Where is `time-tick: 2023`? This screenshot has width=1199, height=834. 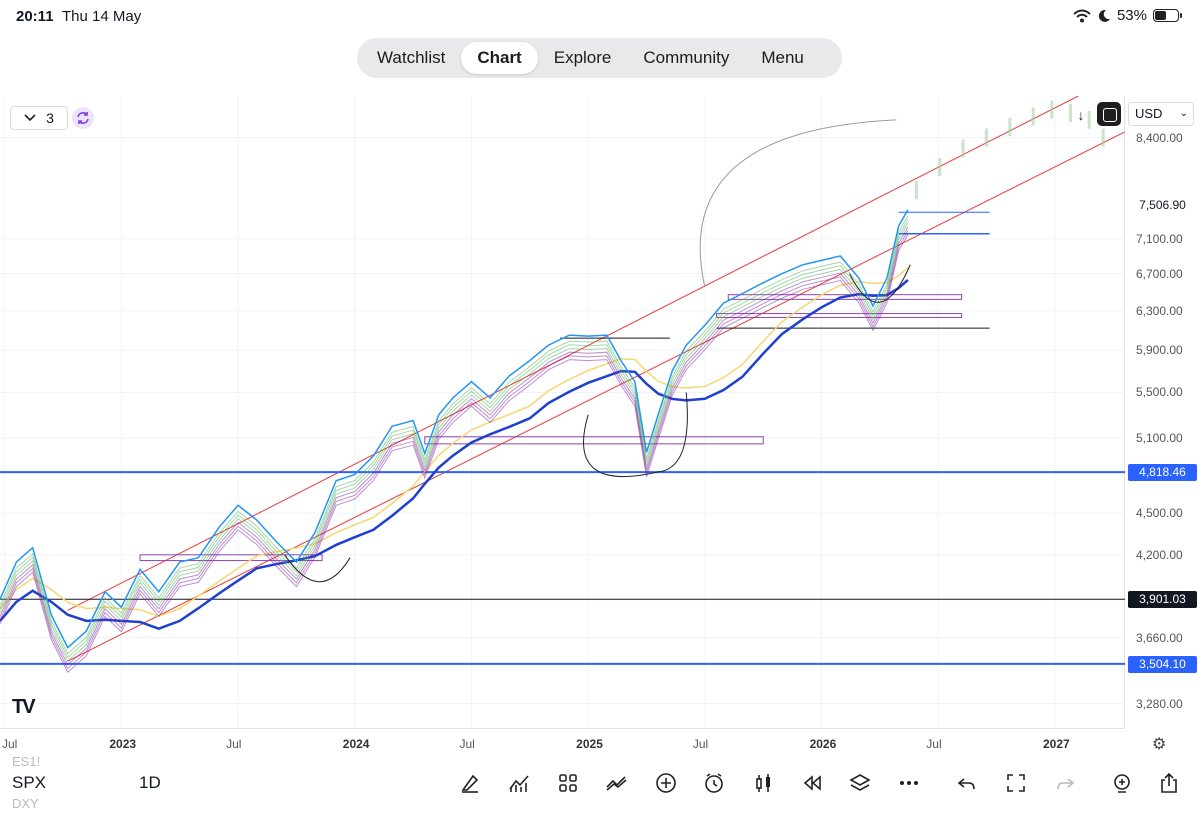 time-tick: 2023 is located at coordinates (123, 744).